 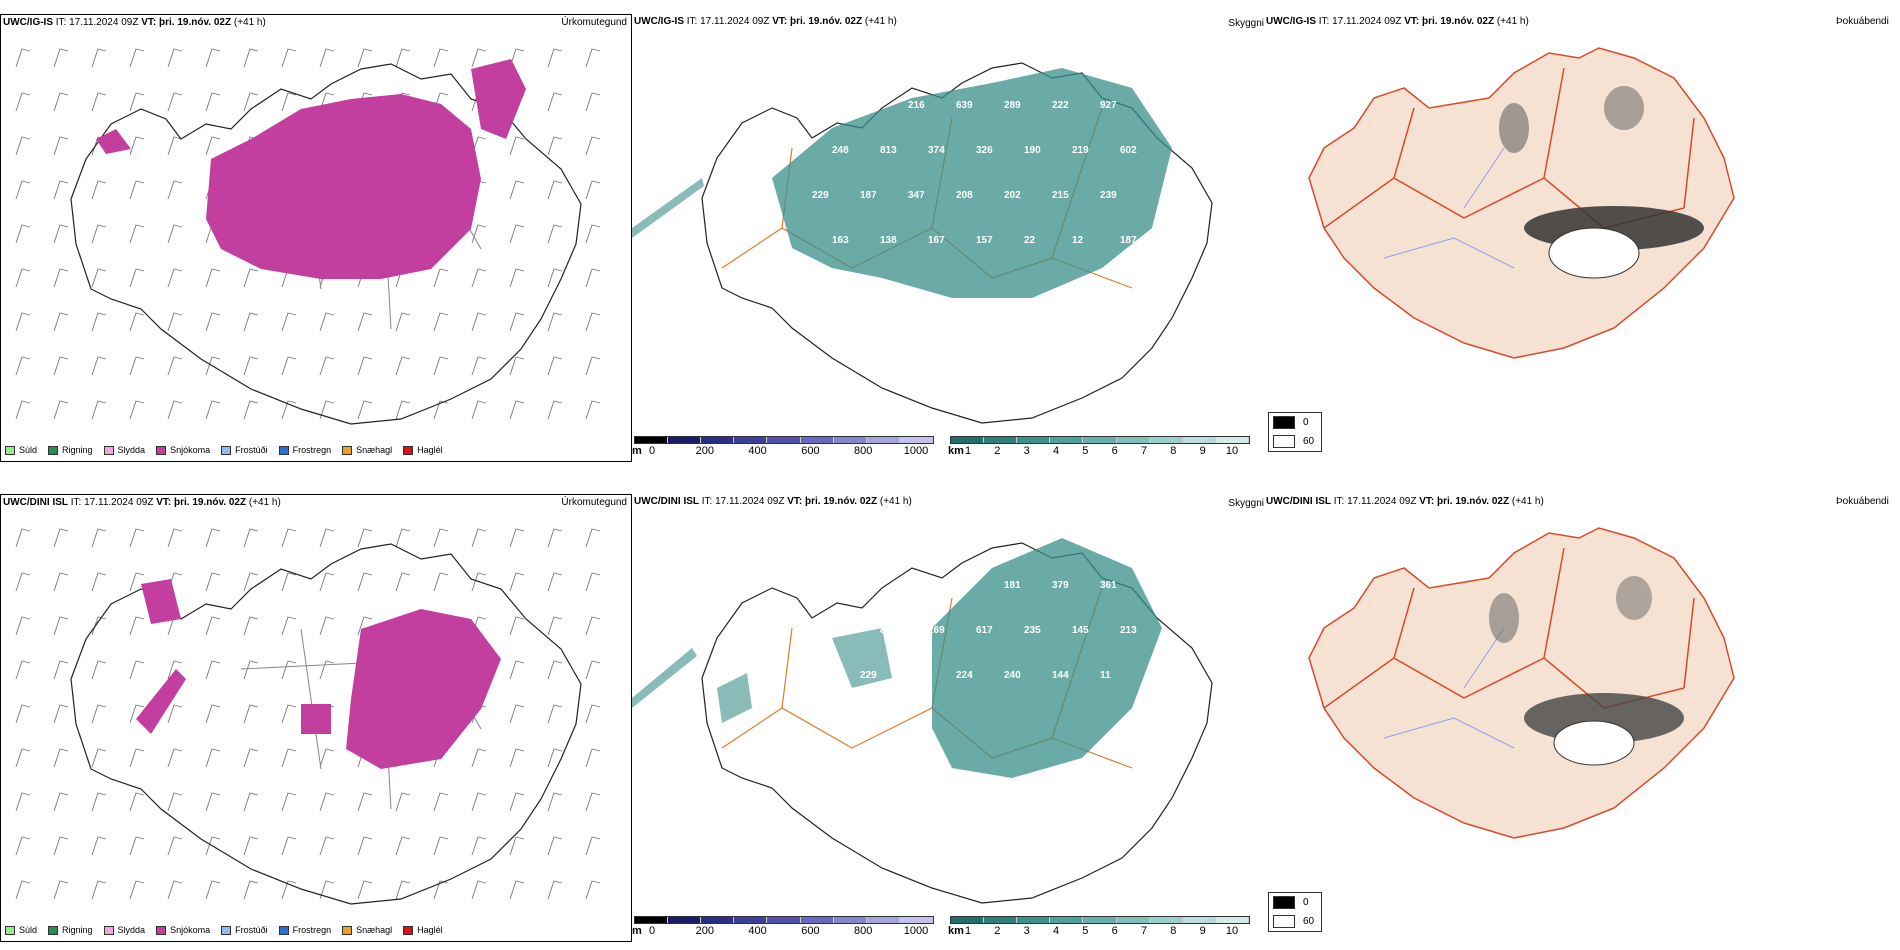 I want to click on legend-item: Rigning, so click(x=70, y=930).